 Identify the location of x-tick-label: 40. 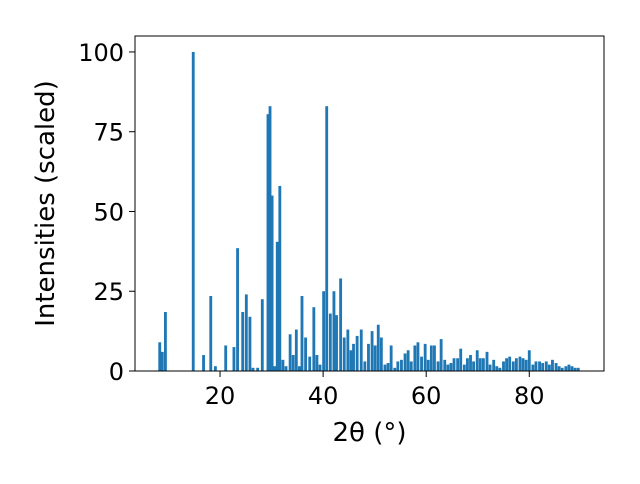
(323, 396).